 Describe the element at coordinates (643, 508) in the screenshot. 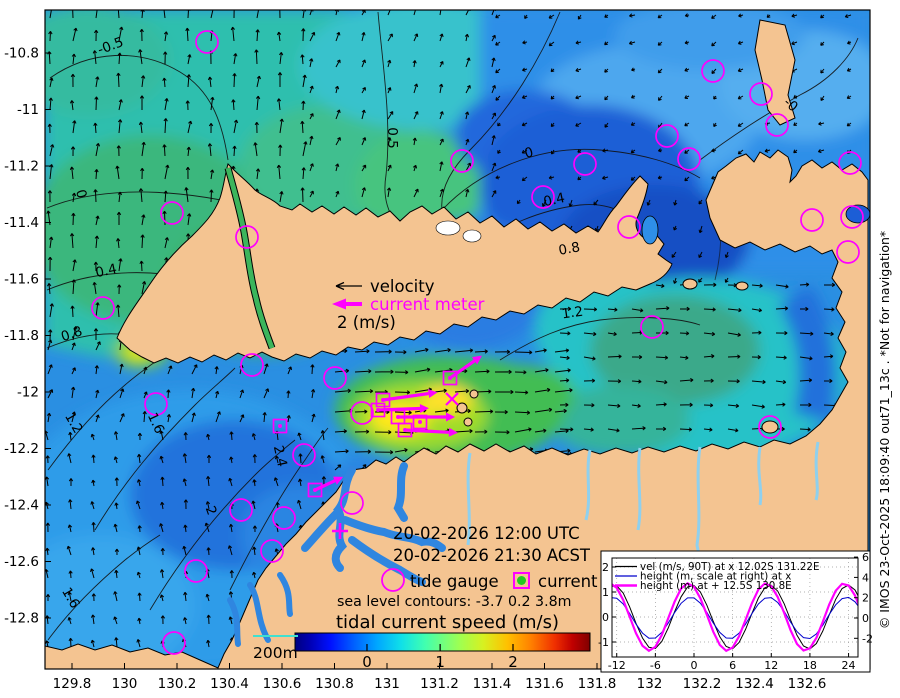

I see `rivers` at that location.